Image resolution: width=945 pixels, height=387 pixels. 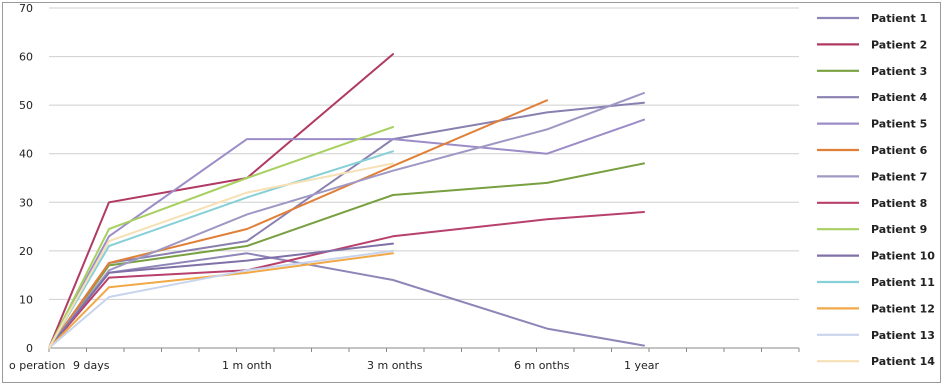 What do you see at coordinates (903, 256) in the screenshot?
I see `legend-label: Patient 10` at bounding box center [903, 256].